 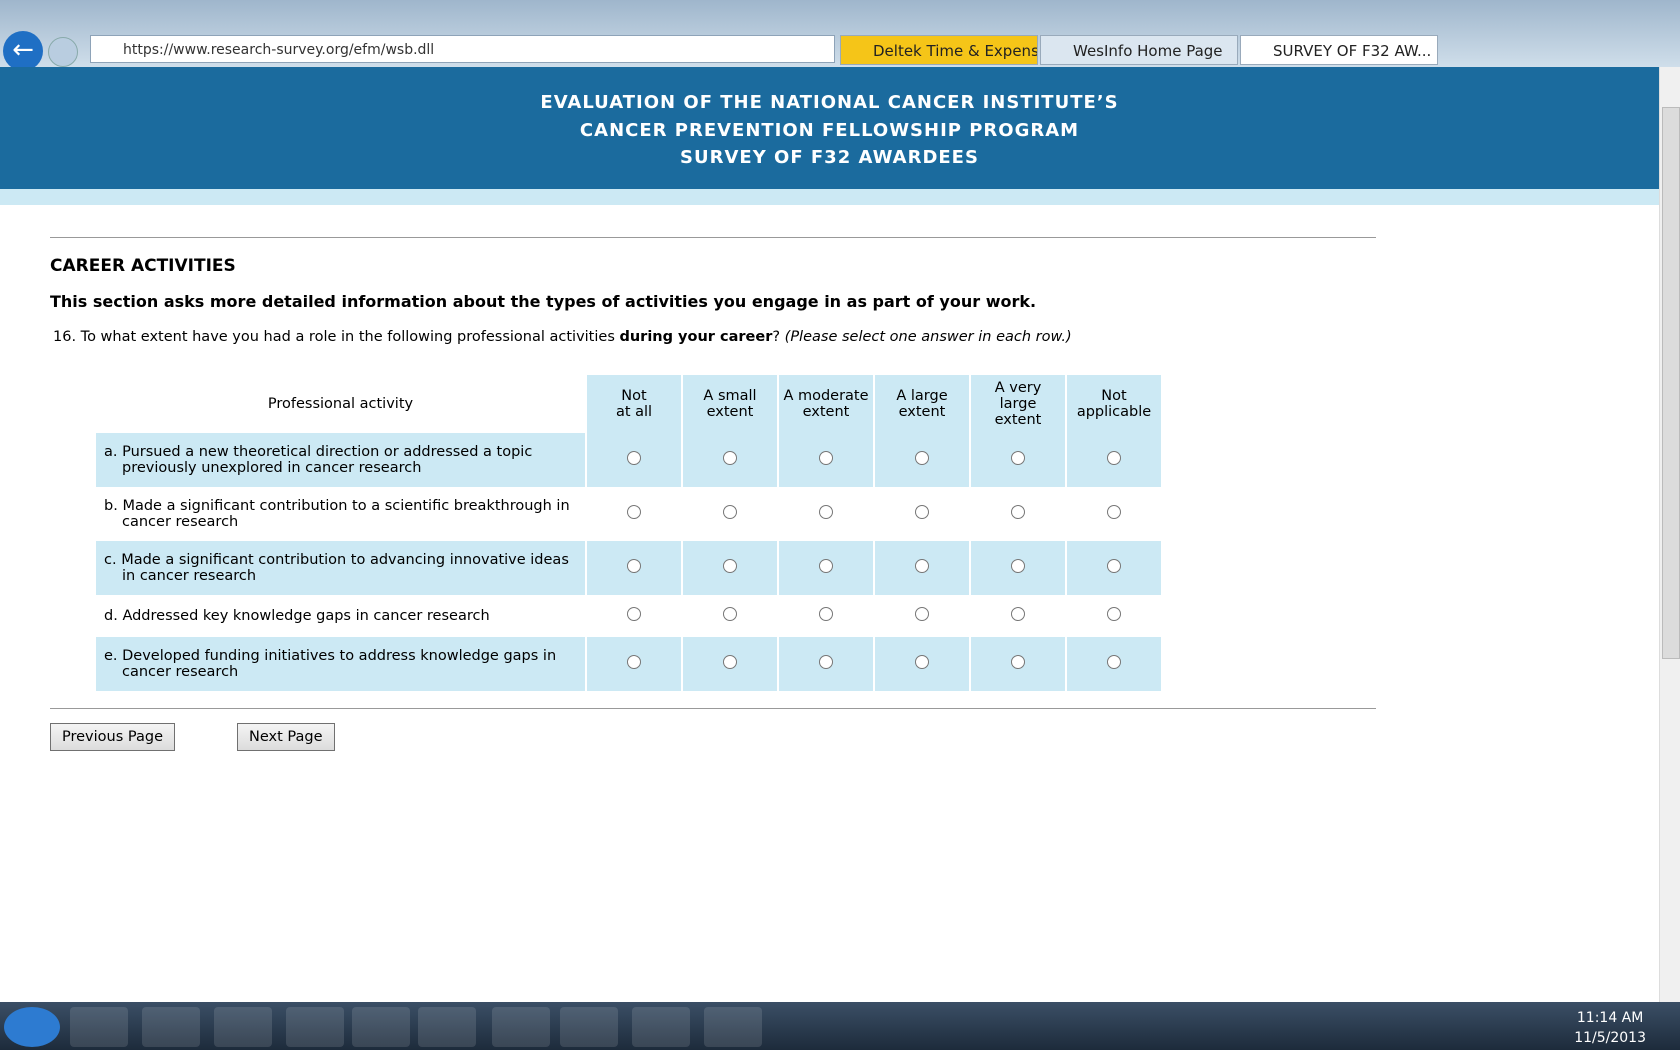 What do you see at coordinates (111, 616) in the screenshot?
I see `row-letter: d.` at bounding box center [111, 616].